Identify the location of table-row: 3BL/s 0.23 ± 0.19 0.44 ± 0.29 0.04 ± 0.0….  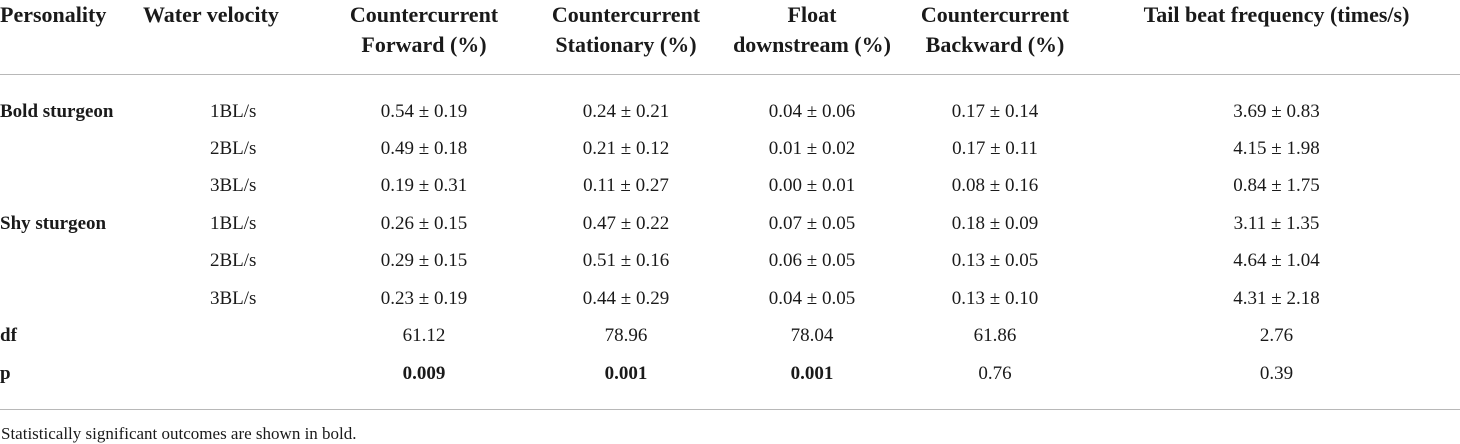
(730, 299).